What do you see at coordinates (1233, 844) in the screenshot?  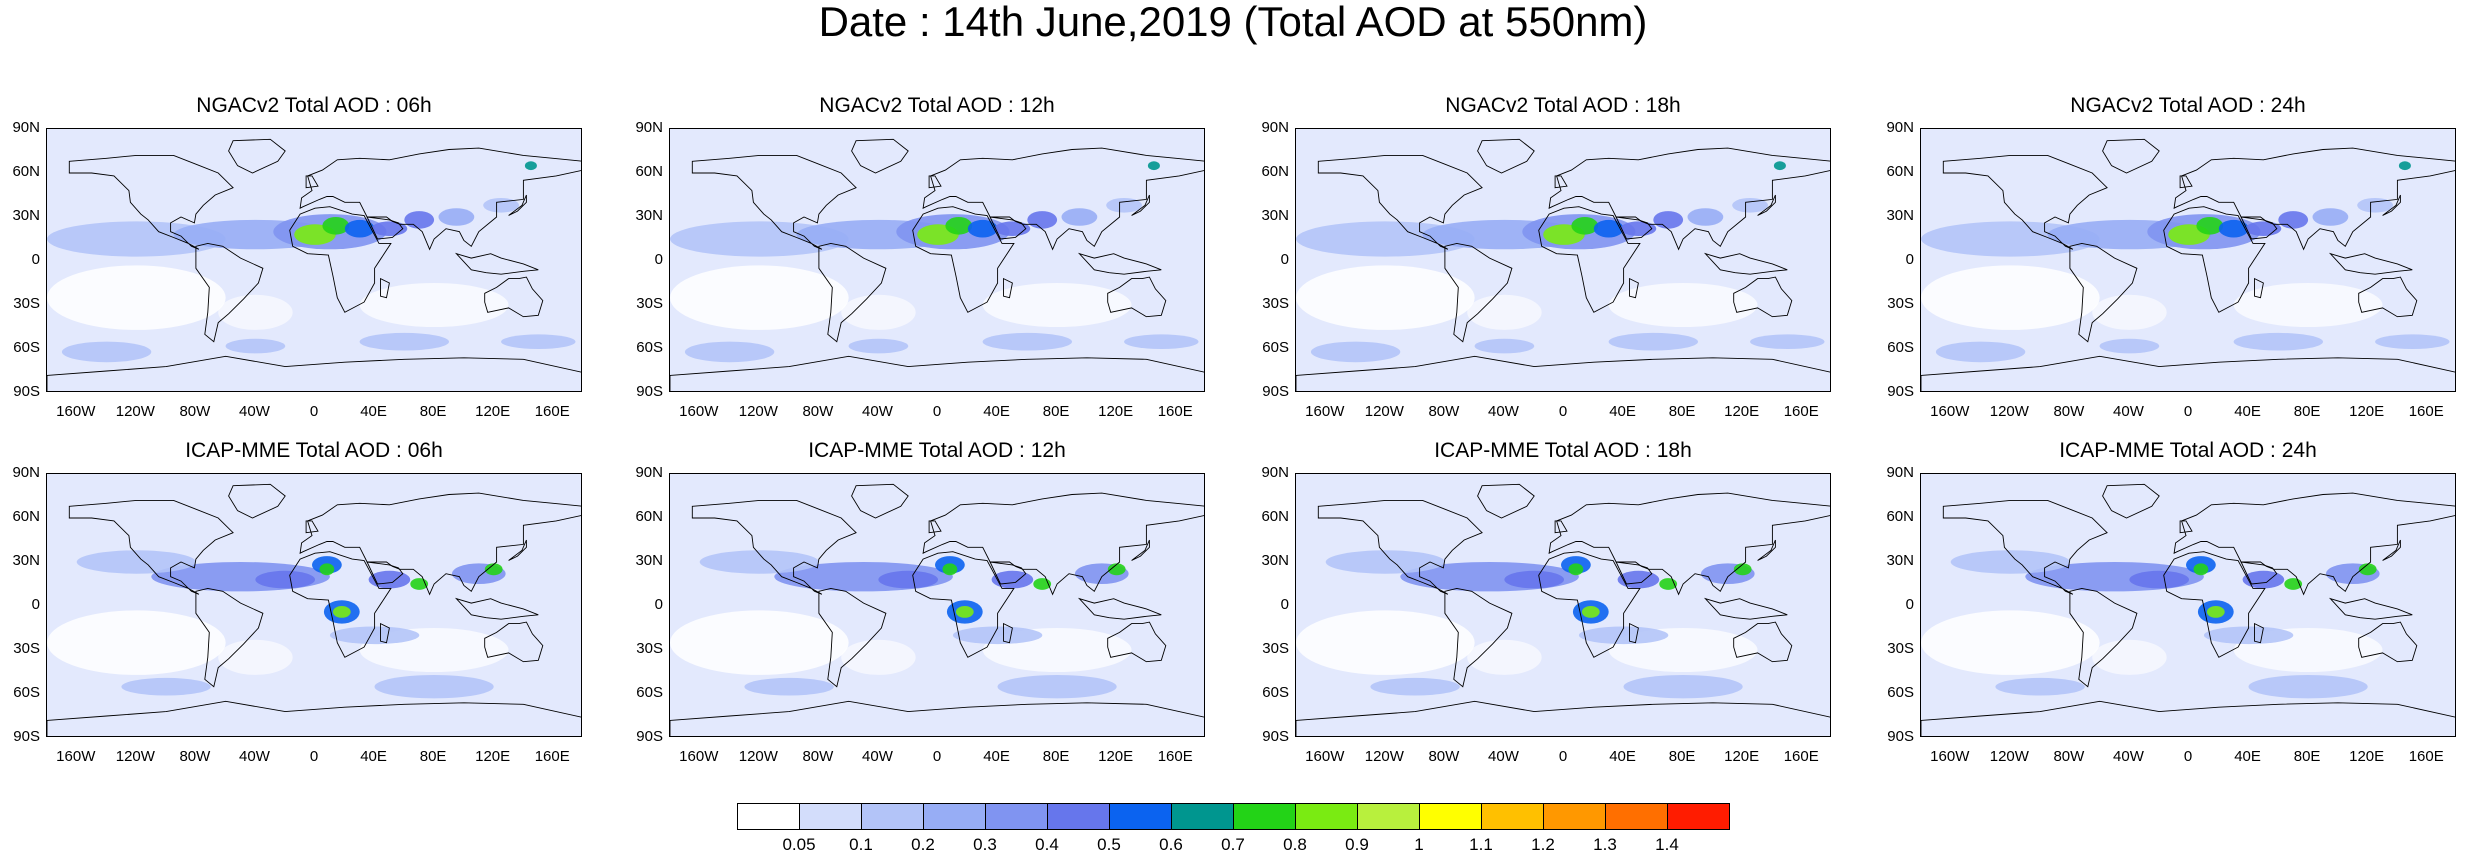 I see `colorbar-label: 0.7` at bounding box center [1233, 844].